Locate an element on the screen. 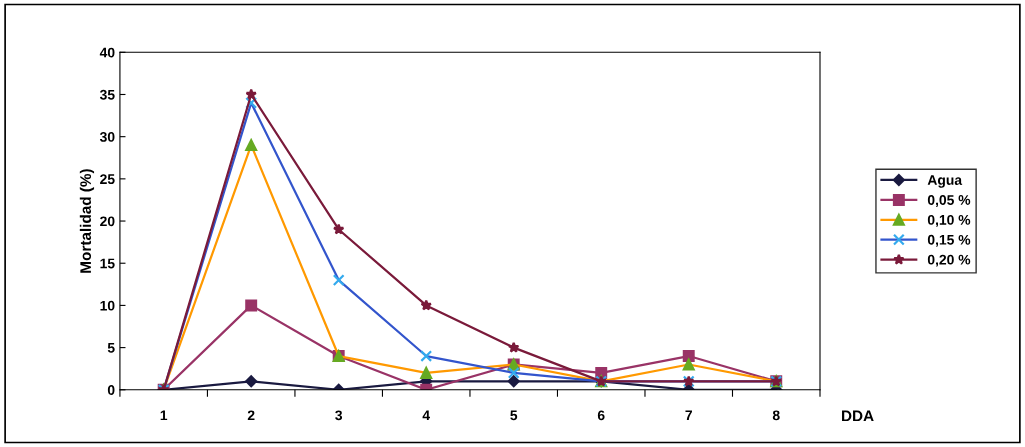 The height and width of the screenshot is (447, 1025). y-tick-label: 0 is located at coordinates (111, 390).